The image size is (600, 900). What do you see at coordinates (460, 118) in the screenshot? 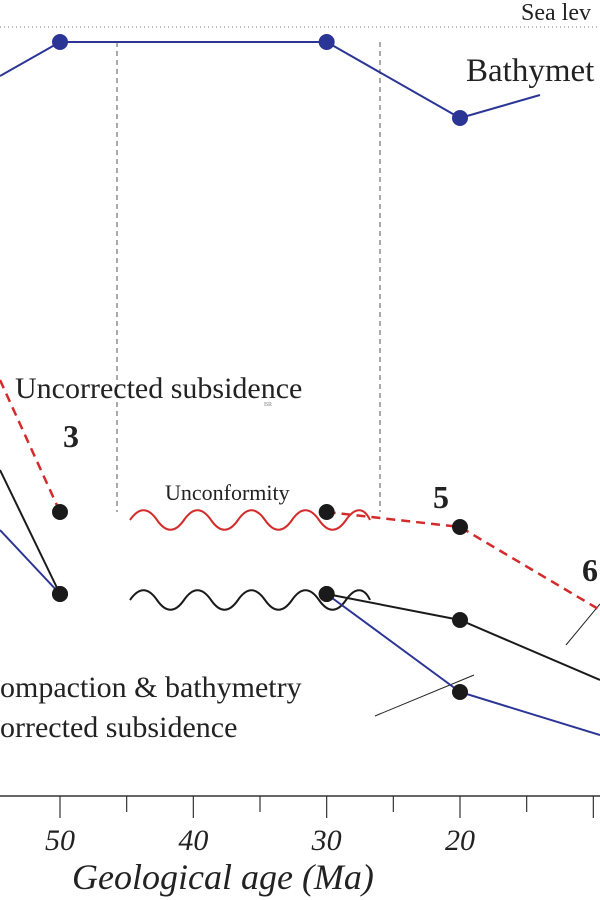
I see `data-point-bathymetry-20ma` at bounding box center [460, 118].